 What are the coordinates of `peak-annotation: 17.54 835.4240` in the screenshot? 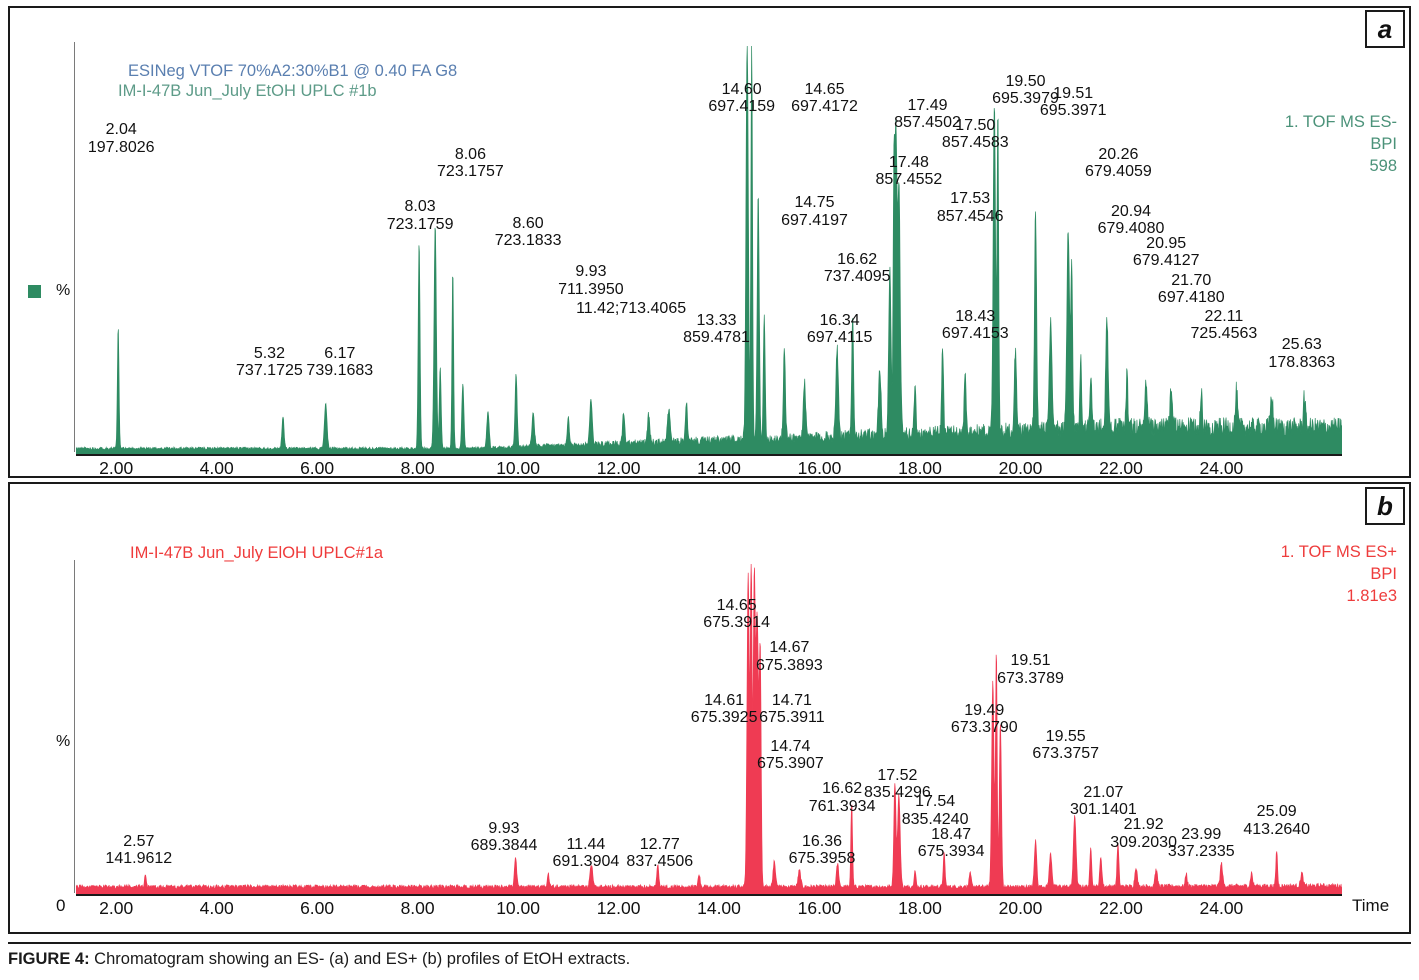 It's located at (935, 810).